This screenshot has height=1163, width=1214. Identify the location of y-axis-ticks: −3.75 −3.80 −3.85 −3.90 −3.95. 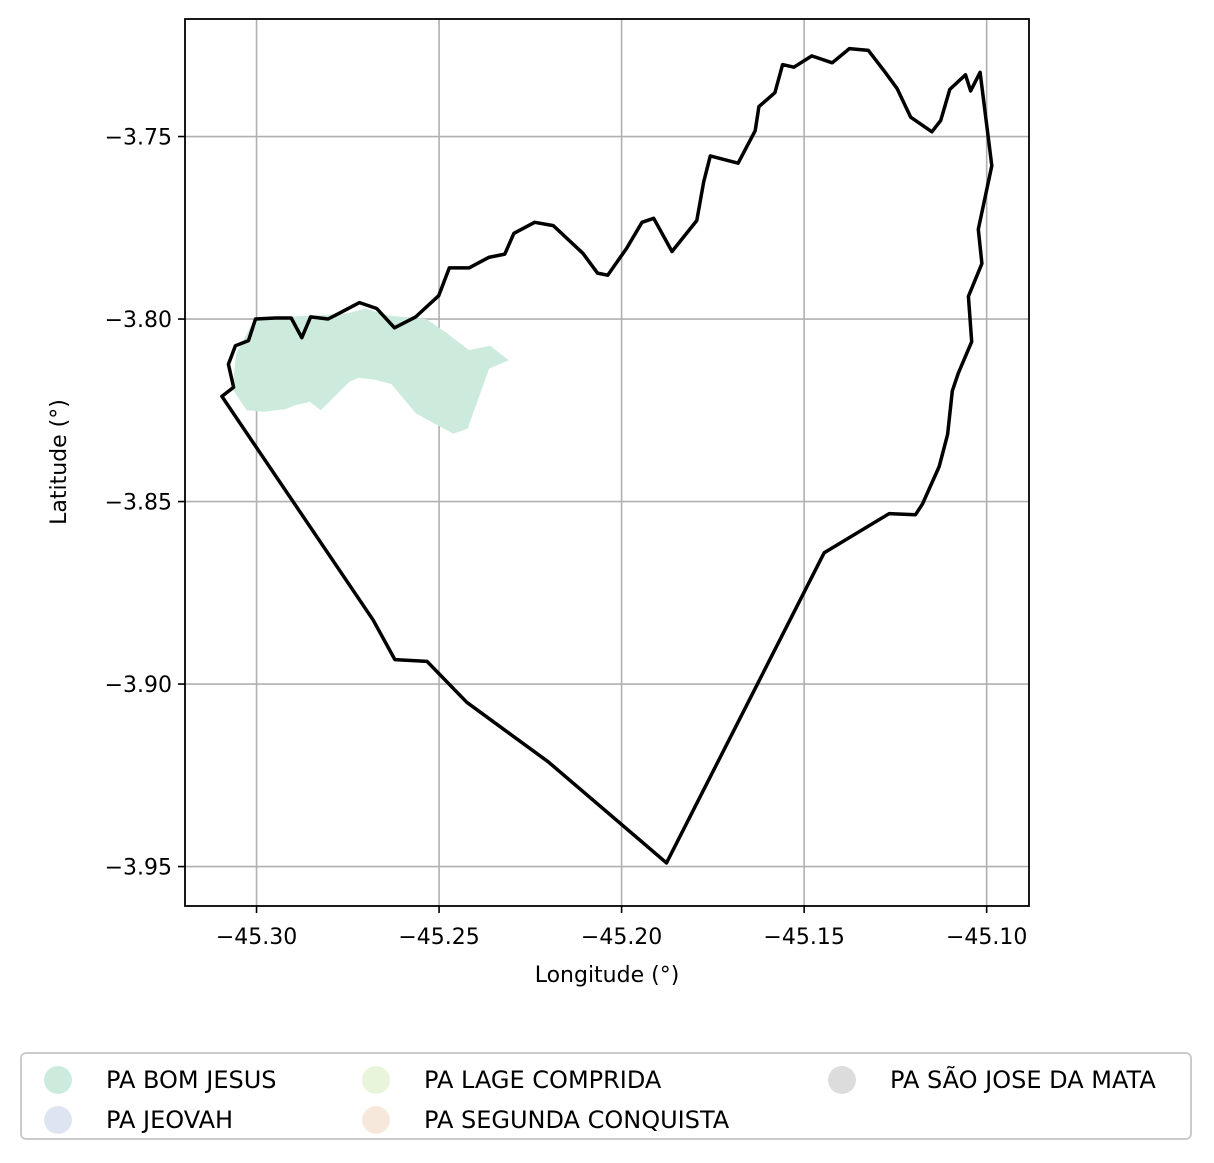
(145, 503).